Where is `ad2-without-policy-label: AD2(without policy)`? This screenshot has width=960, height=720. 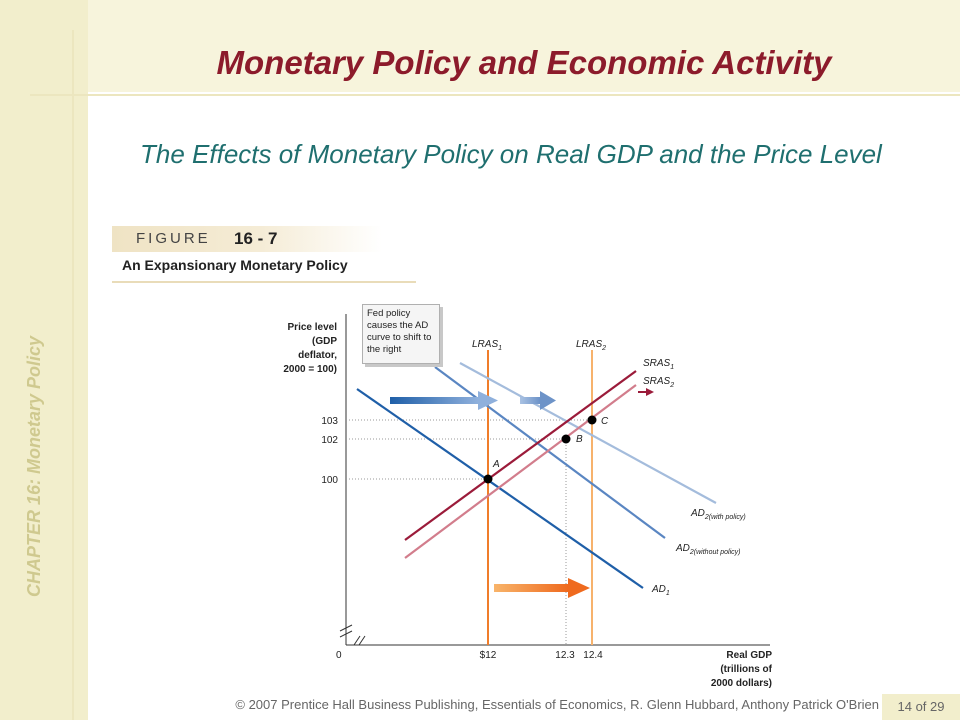
ad2-without-policy-label: AD2(without policy) is located at coordinates (707, 549).